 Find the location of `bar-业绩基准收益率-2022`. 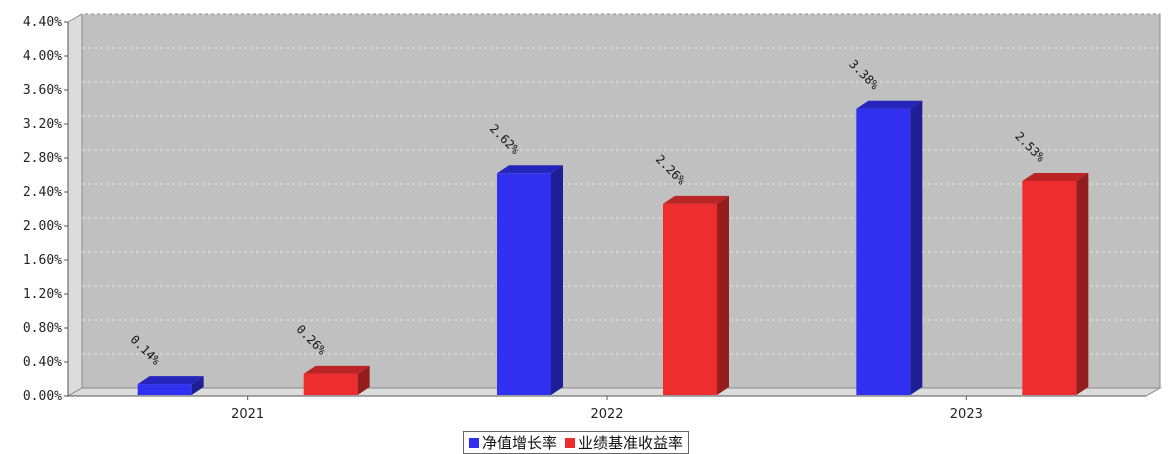

bar-业绩基准收益率-2022 is located at coordinates (696, 295).